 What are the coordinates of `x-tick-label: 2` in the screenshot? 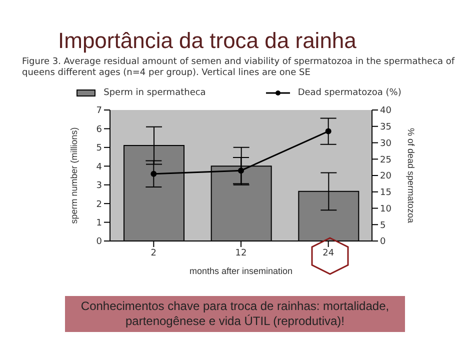 It's located at (153, 253).